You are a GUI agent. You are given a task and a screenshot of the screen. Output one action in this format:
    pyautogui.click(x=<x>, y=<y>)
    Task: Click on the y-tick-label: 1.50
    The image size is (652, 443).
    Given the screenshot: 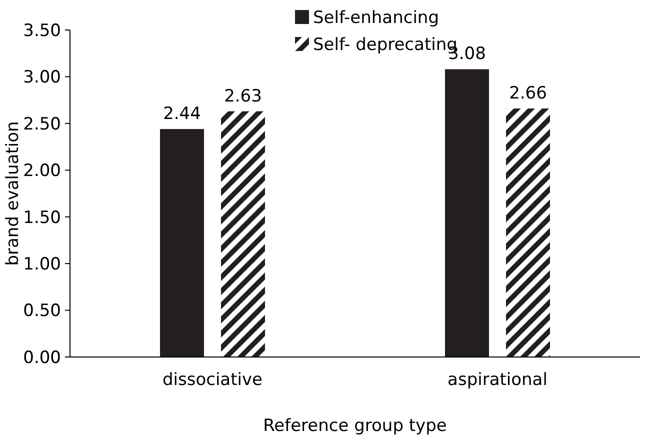 What is the action you would take?
    pyautogui.click(x=42, y=218)
    